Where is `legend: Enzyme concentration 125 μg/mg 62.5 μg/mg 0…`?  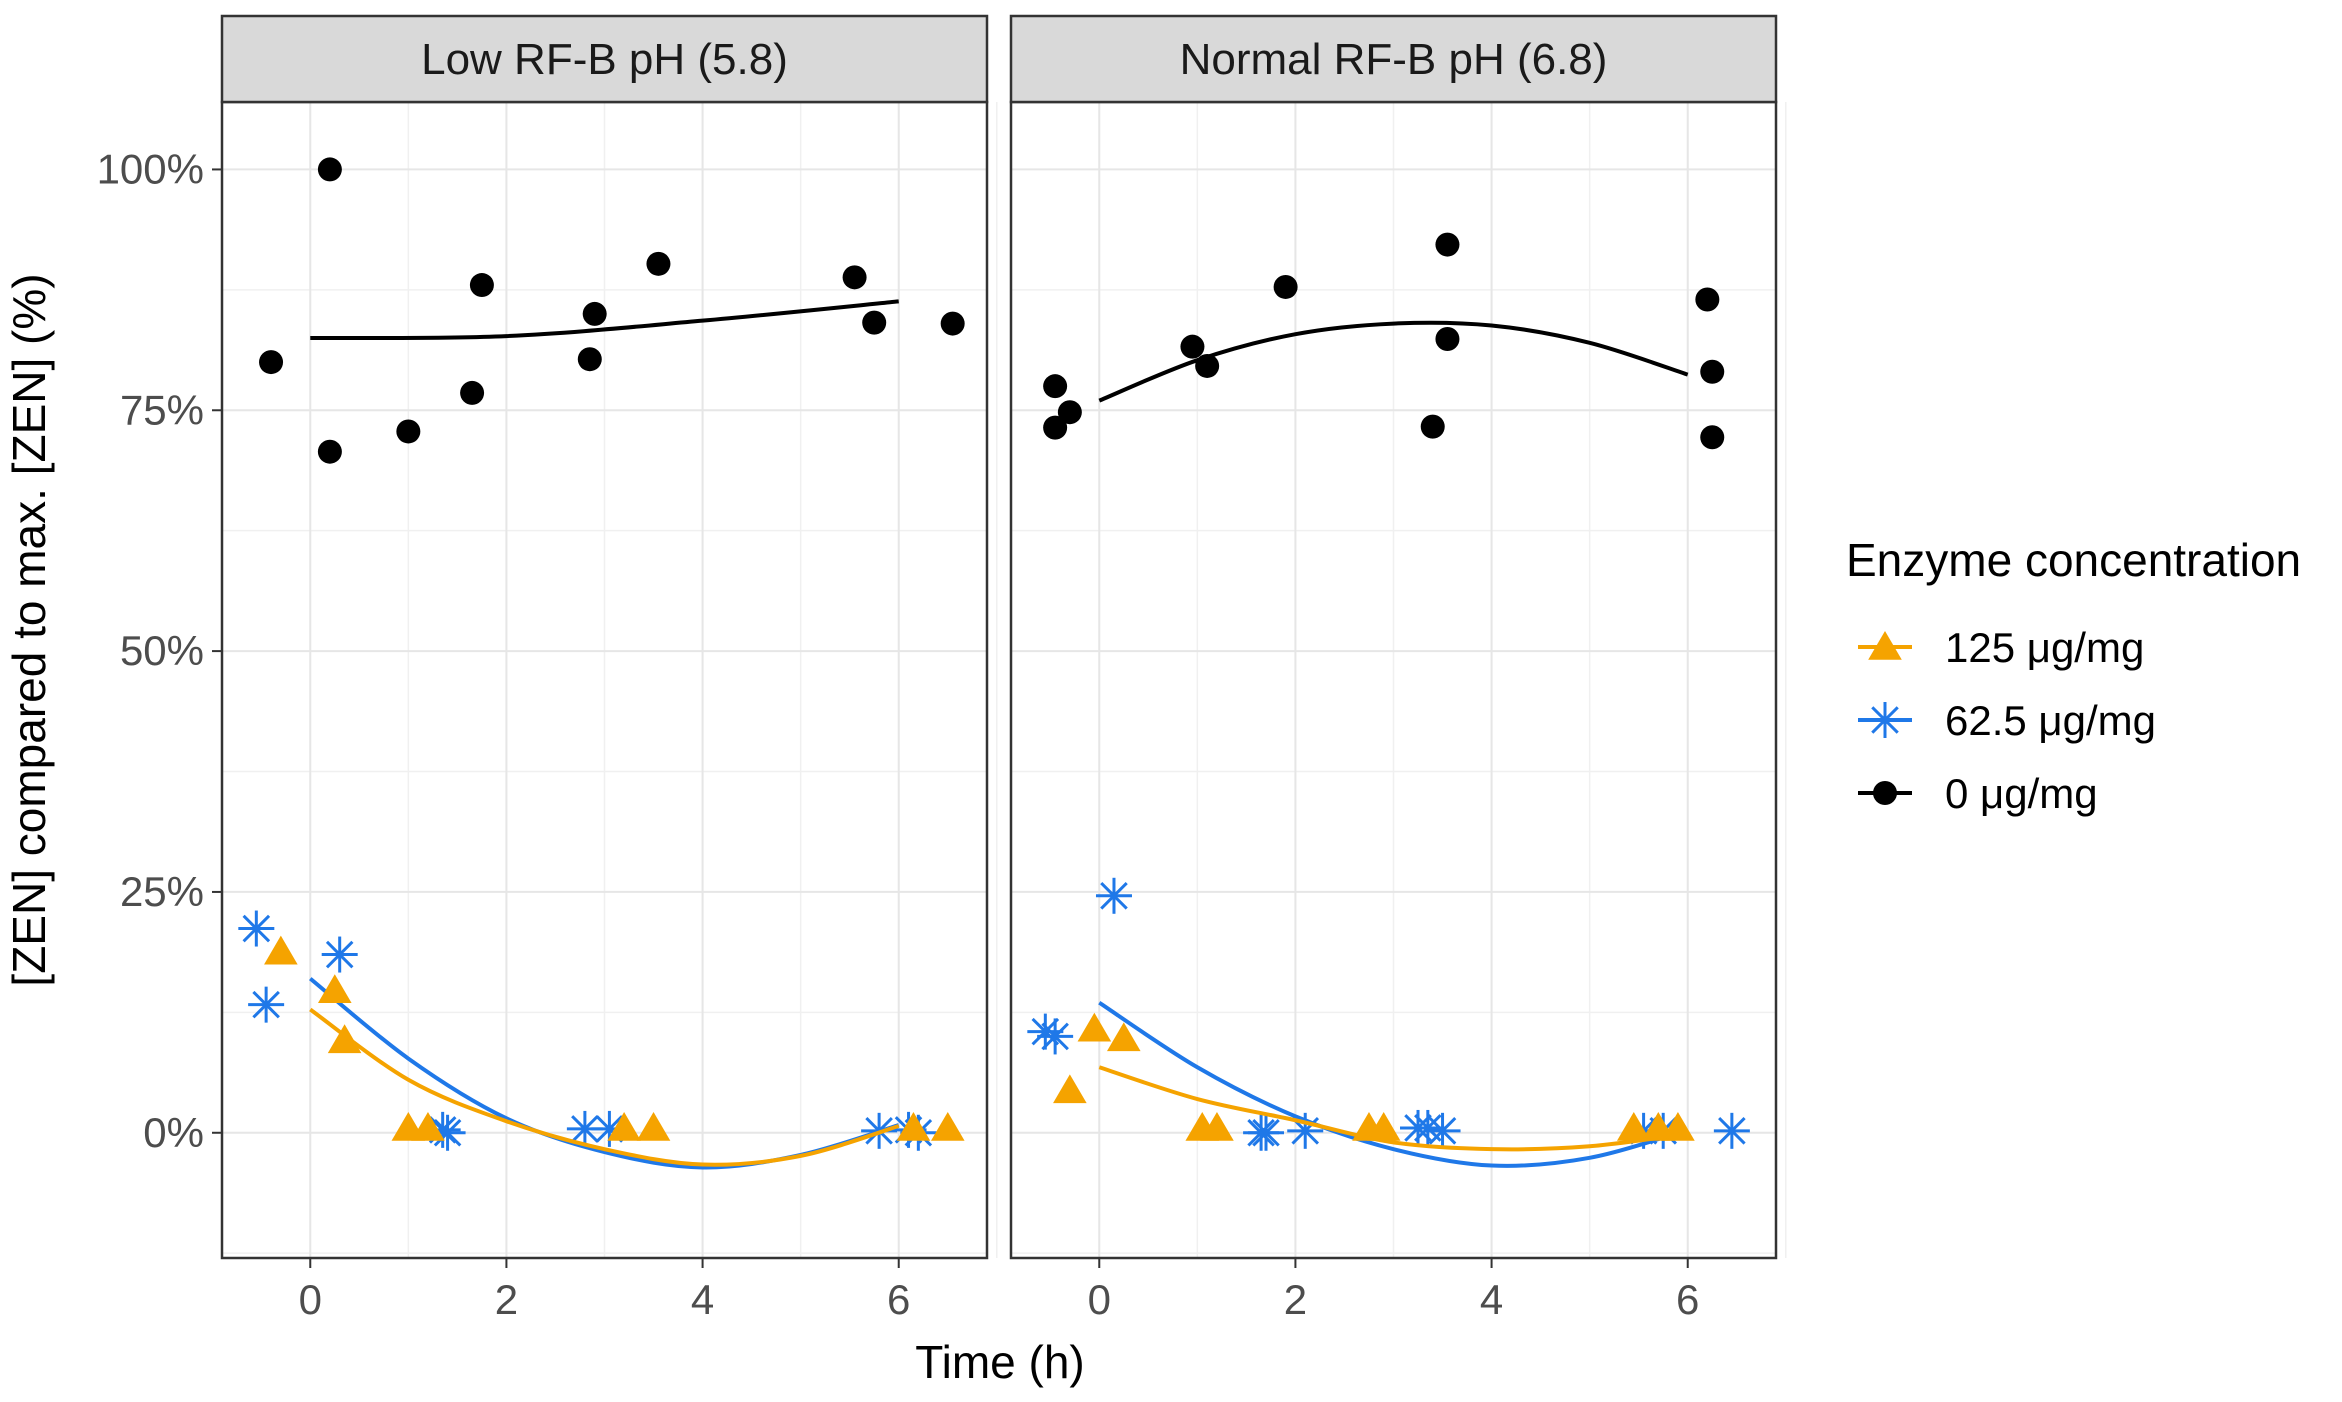
legend: Enzyme concentration 125 μg/mg 62.5 μg/mg 0… is located at coordinates (2073, 675).